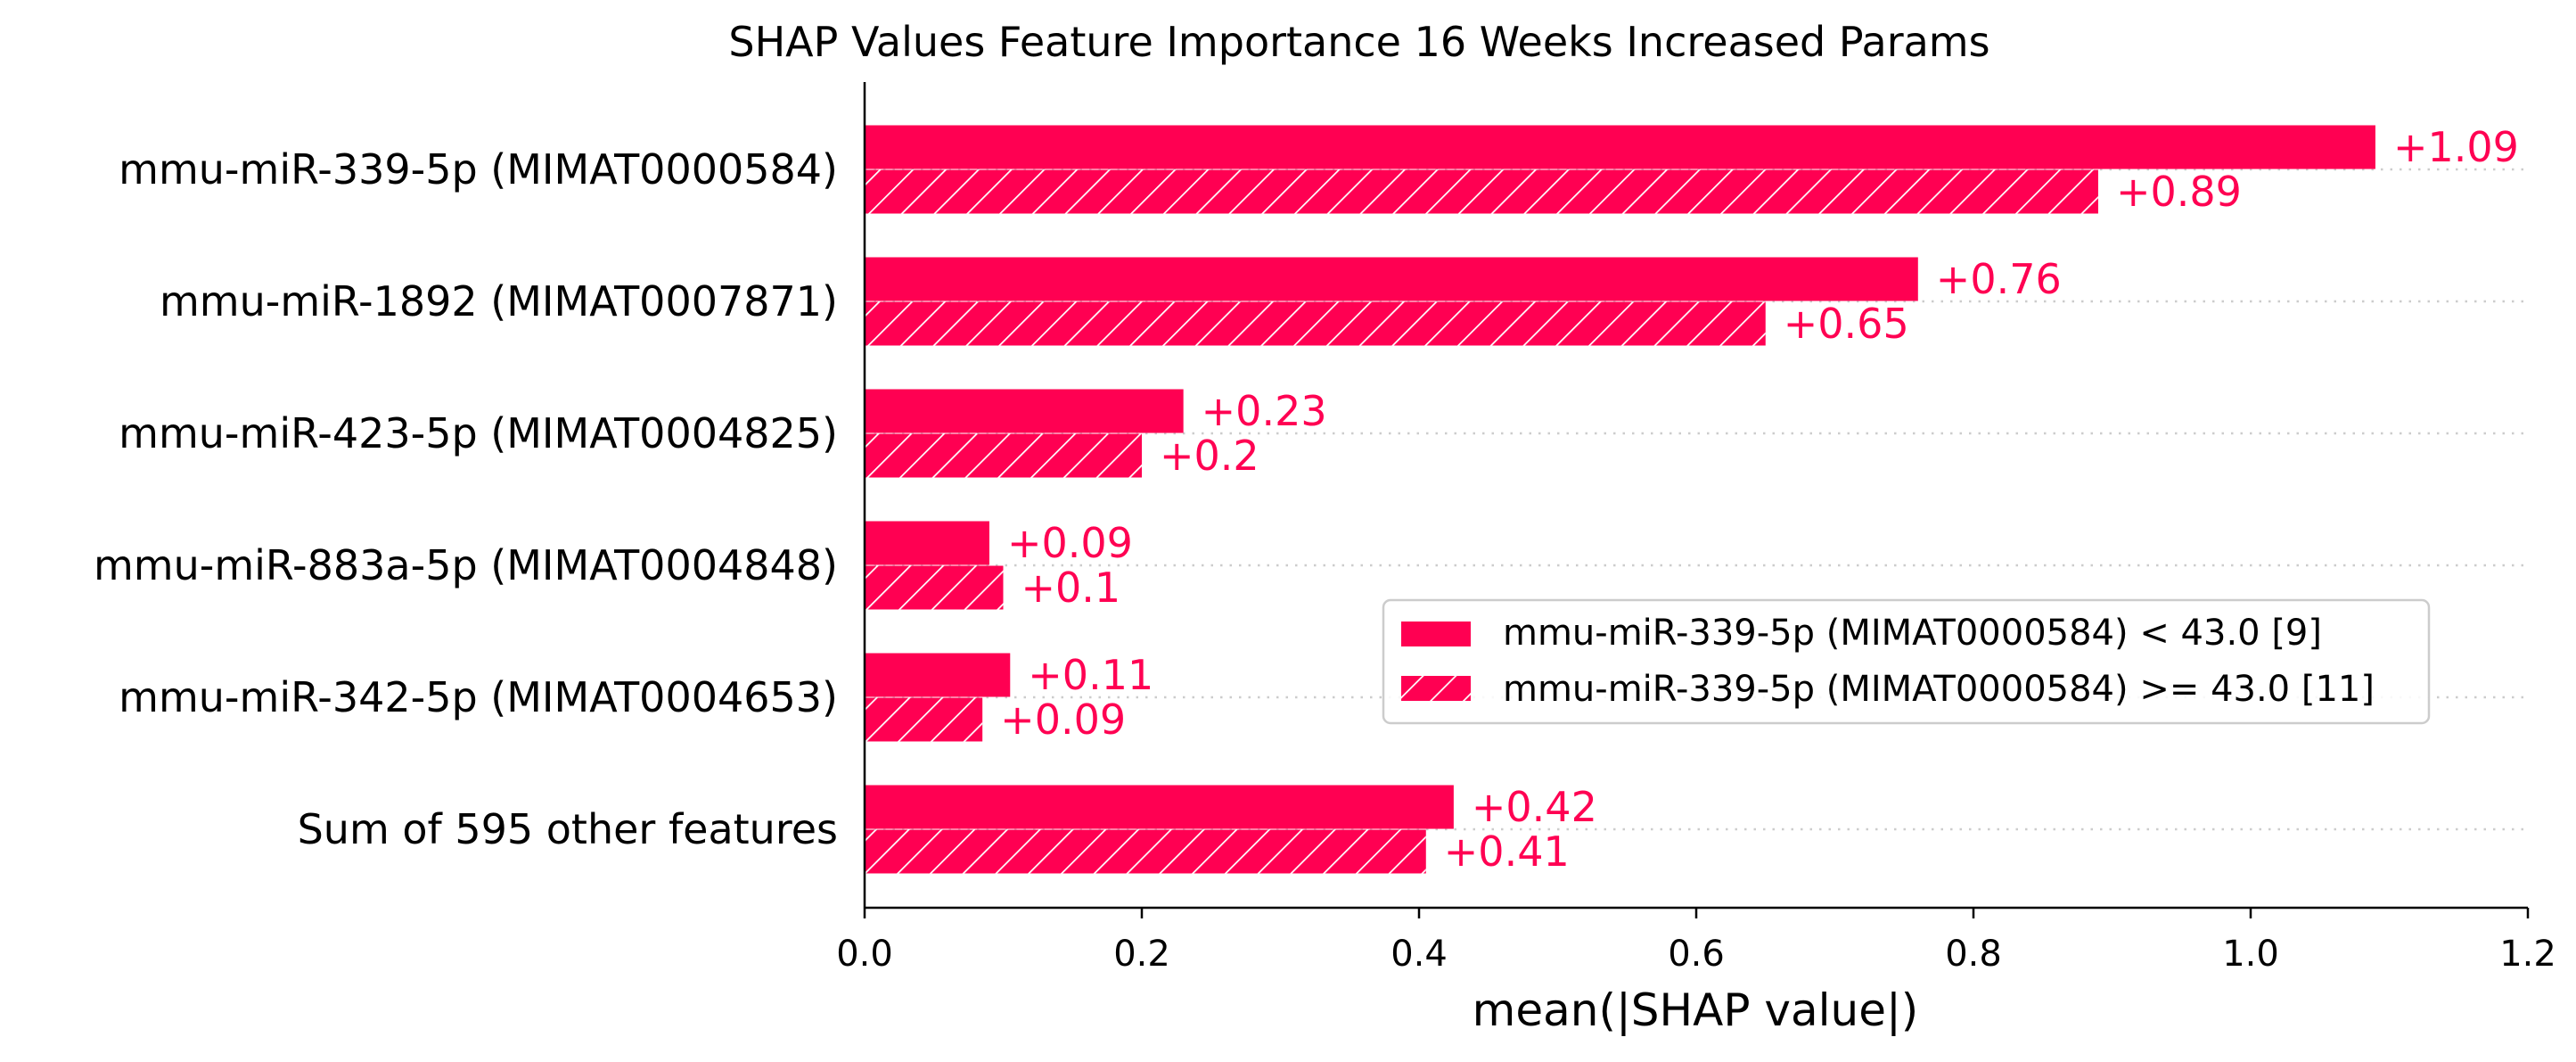  Describe the element at coordinates (466, 565) in the screenshot. I see `y-tick-label: mmu-miR-883a-5p (MIMAT0004848)` at that location.